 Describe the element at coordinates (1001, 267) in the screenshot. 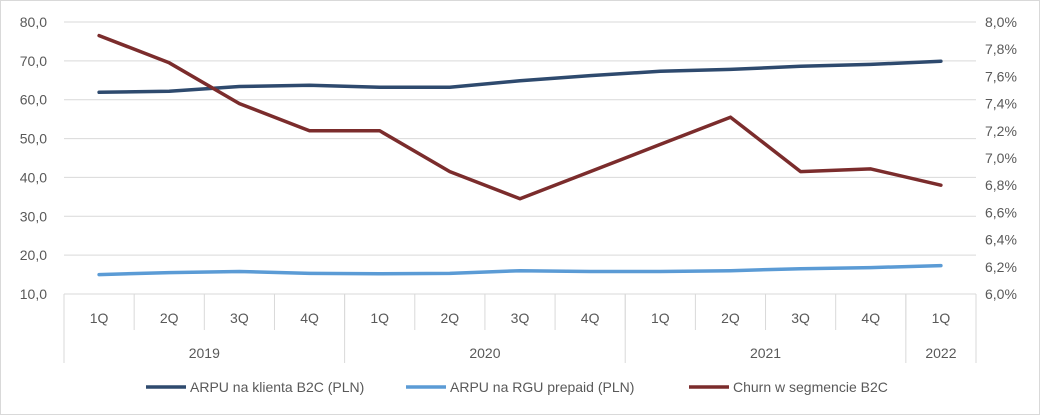

I see `right-axis-tick-label: 6,2%` at that location.